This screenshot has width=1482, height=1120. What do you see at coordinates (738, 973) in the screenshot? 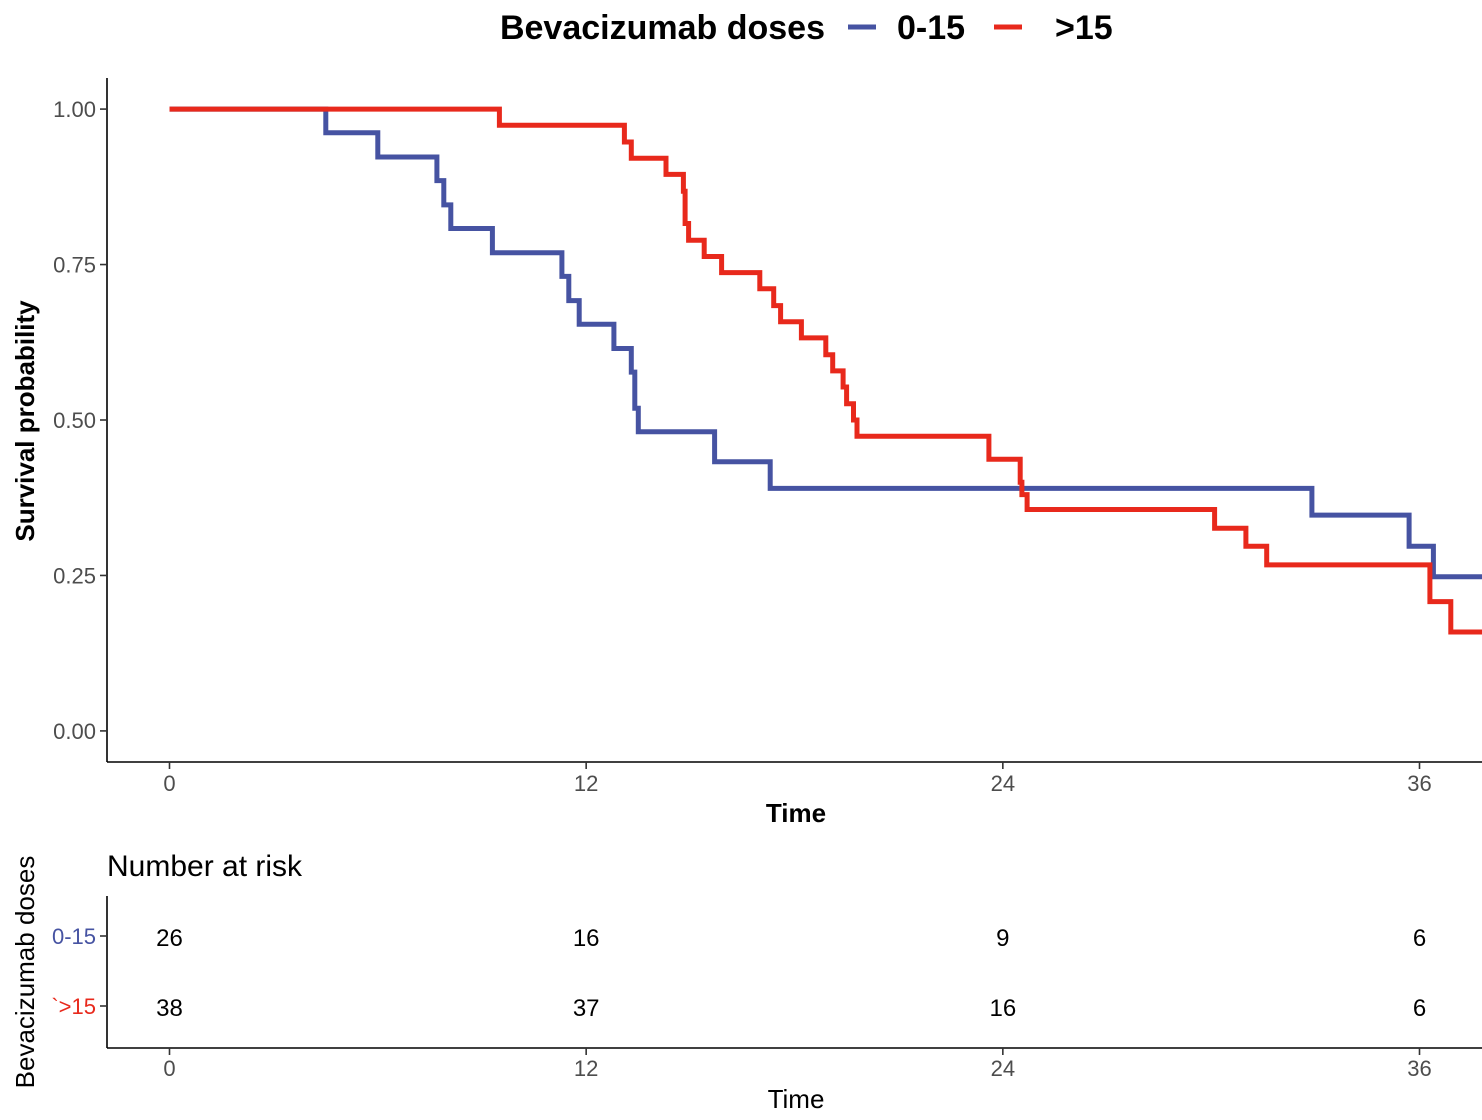
I see `risk-rows: 0-15 26 16 9 6 `>15 38 37 16 6` at bounding box center [738, 973].